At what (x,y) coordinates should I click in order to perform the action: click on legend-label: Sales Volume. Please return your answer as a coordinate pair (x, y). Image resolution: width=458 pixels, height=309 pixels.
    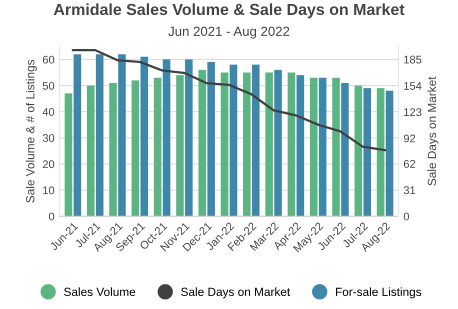
    Looking at the image, I should click on (100, 291).